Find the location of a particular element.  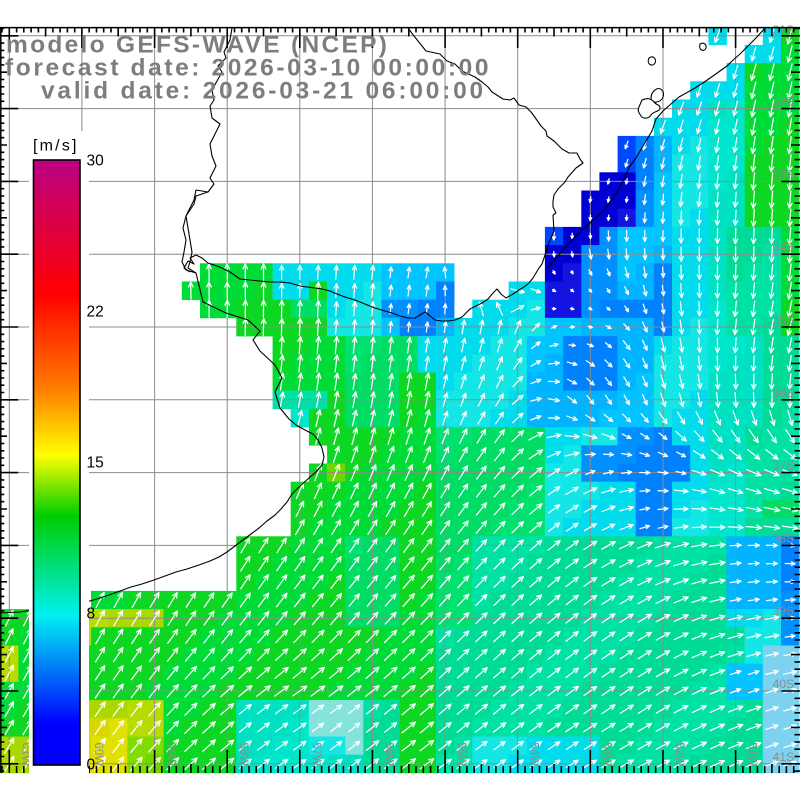

svg-text:forecast date: 2026-03-10 00:0: forecast date: 2026-03-10 00:00:00 is located at coordinates (248, 68).